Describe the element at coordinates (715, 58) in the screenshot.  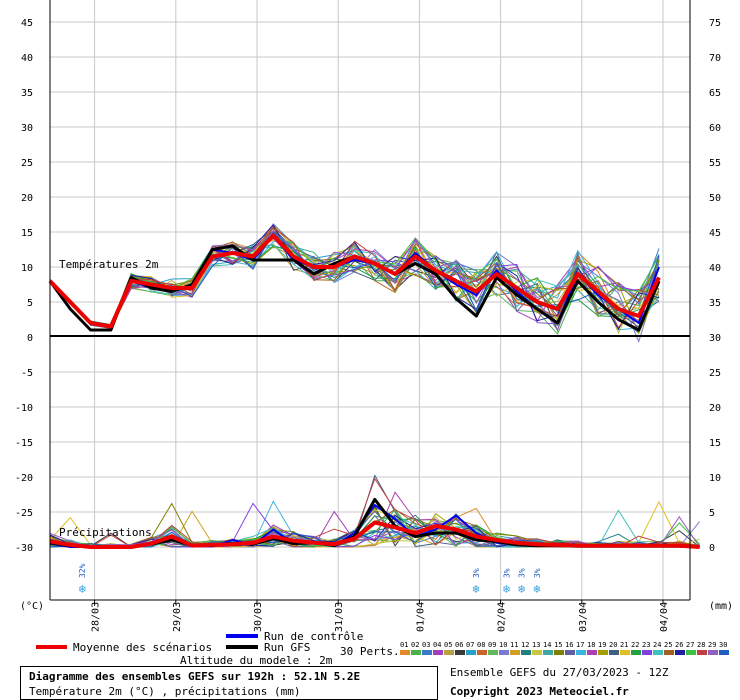
I see `right-tick-label: 70` at that location.